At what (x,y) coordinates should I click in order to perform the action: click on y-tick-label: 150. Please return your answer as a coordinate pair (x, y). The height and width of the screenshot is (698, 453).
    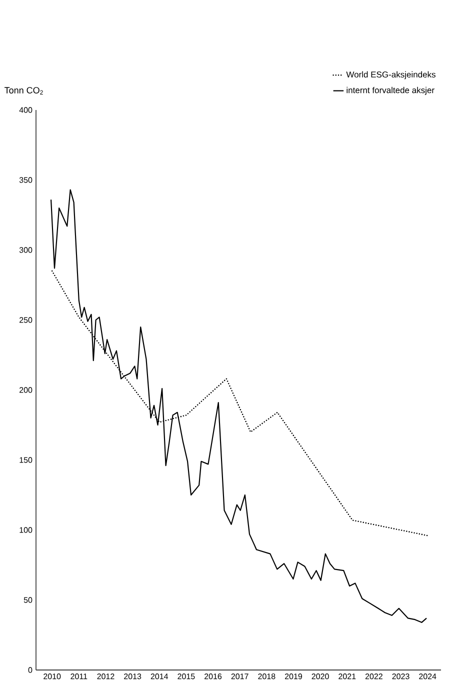
    Looking at the image, I should click on (26, 460).